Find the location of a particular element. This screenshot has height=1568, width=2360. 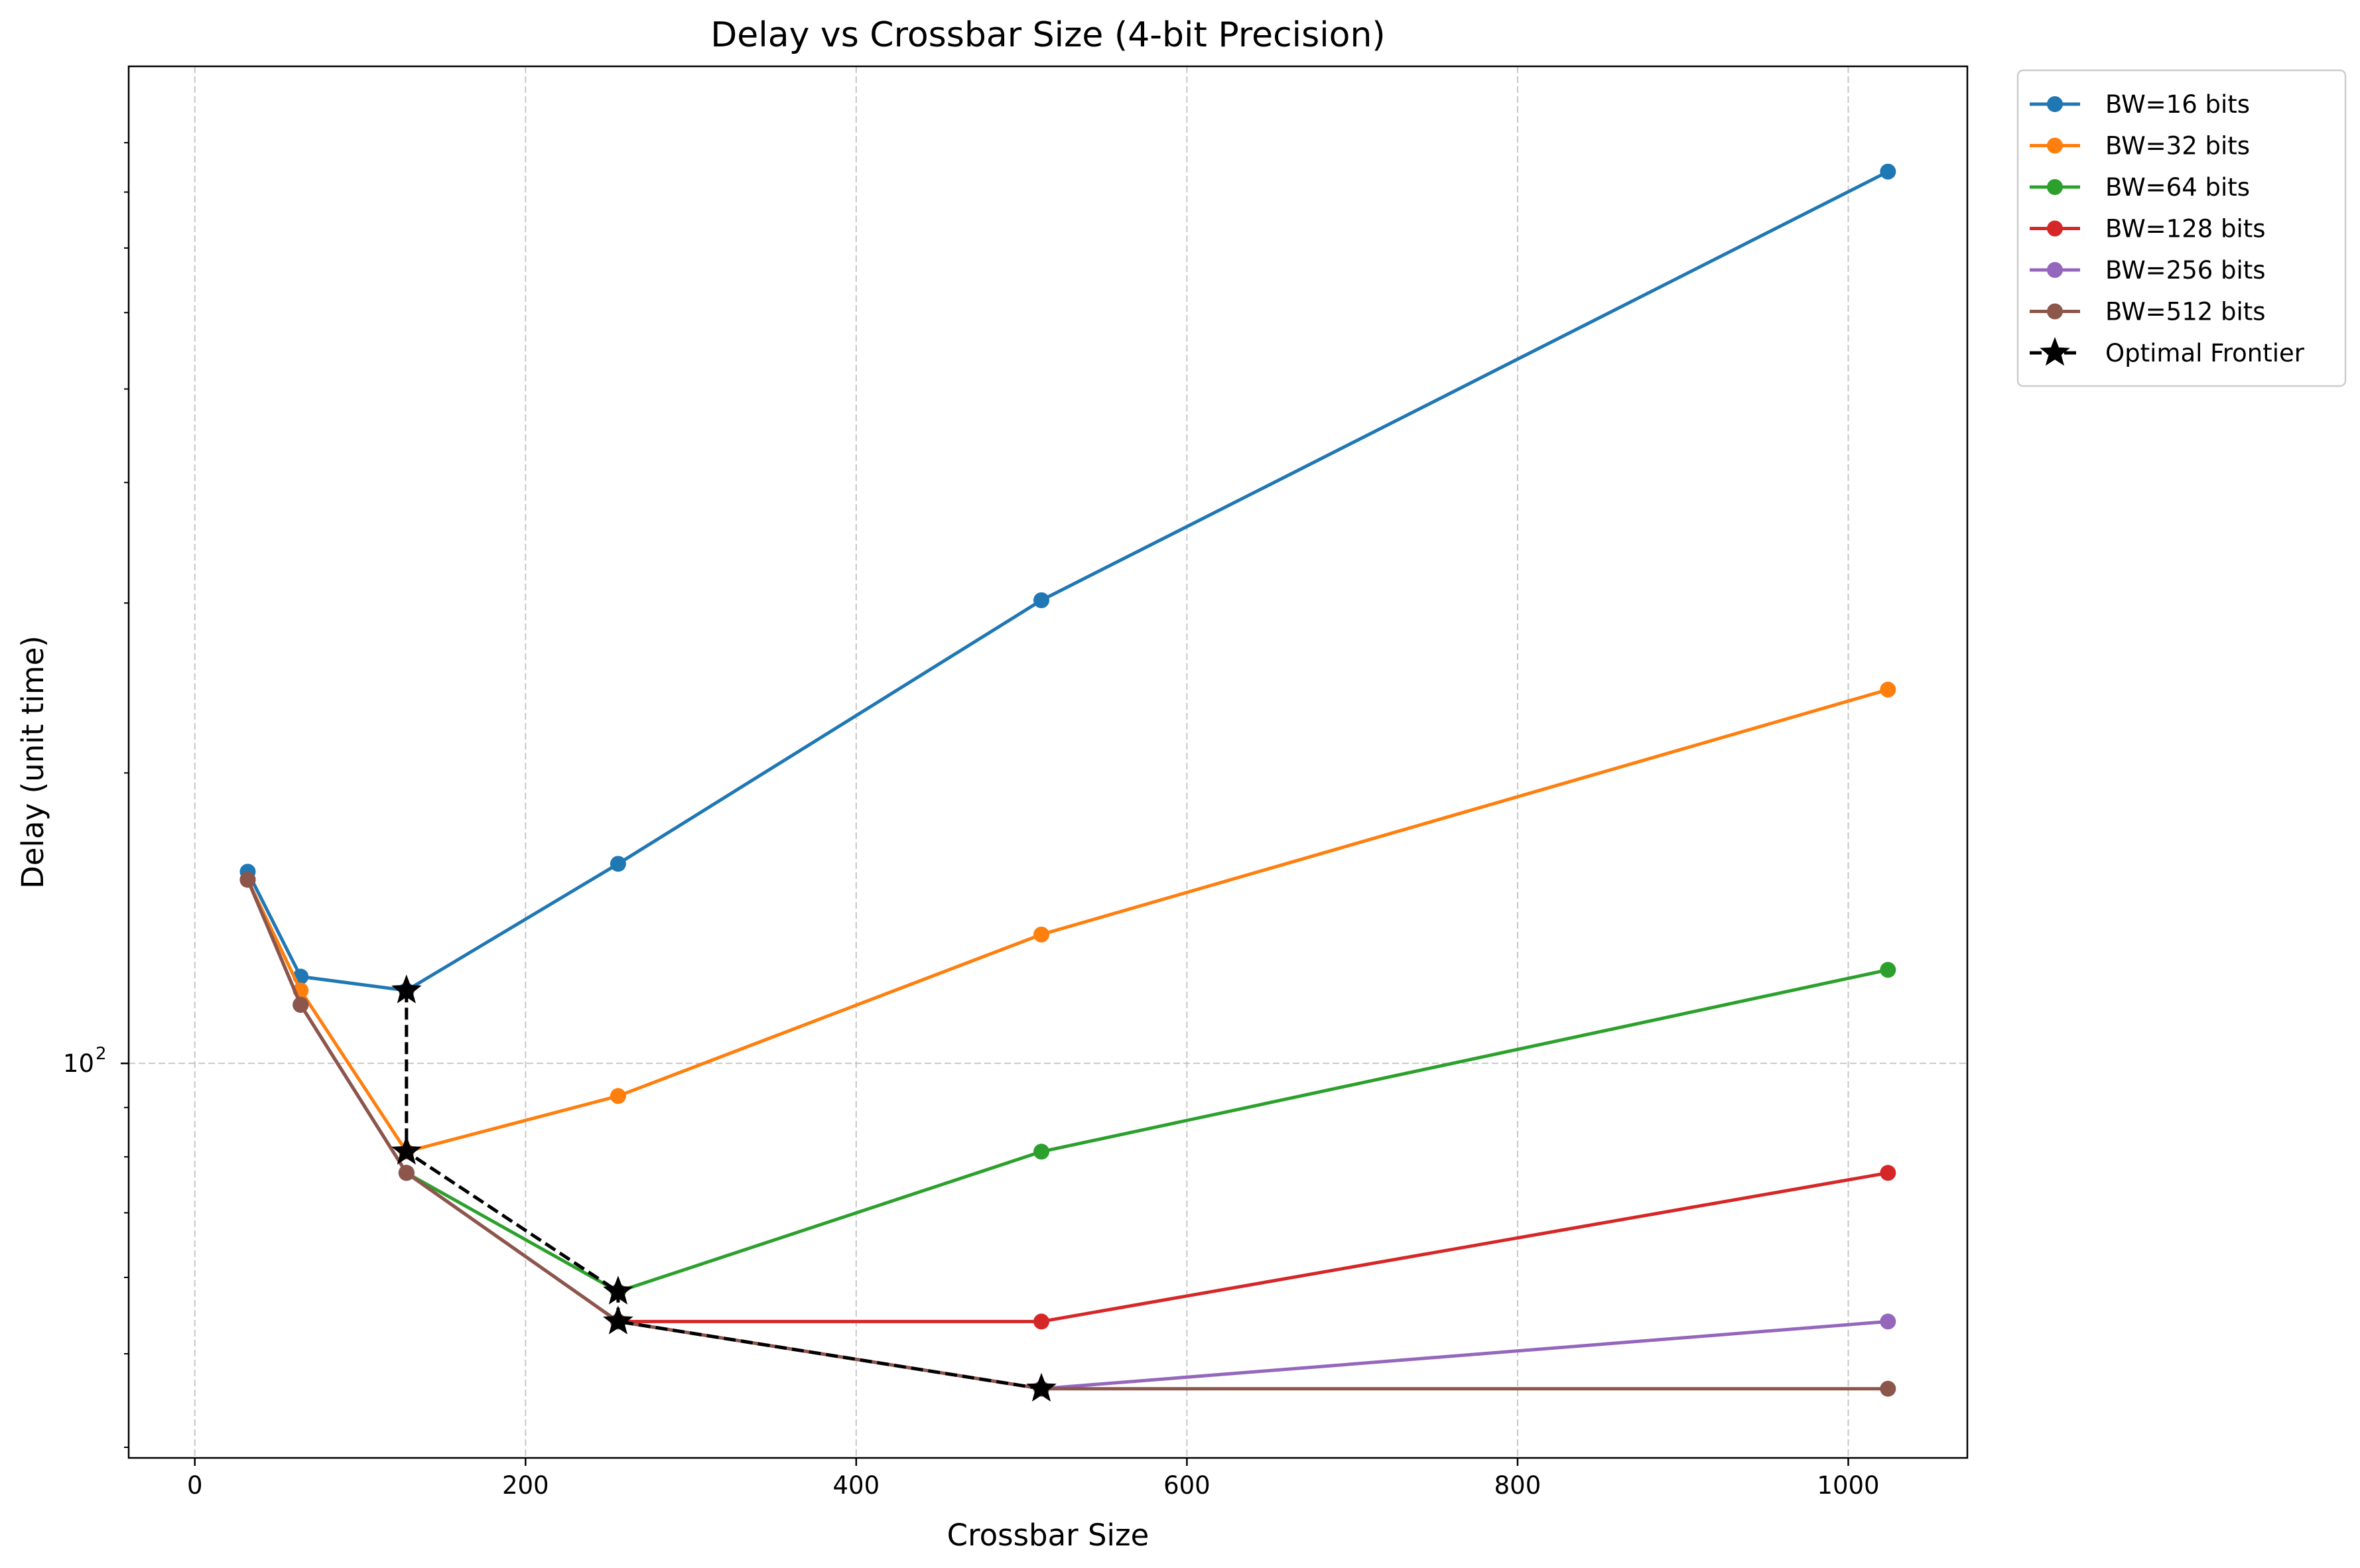

legend-label: BW=64 bits is located at coordinates (2177, 188).